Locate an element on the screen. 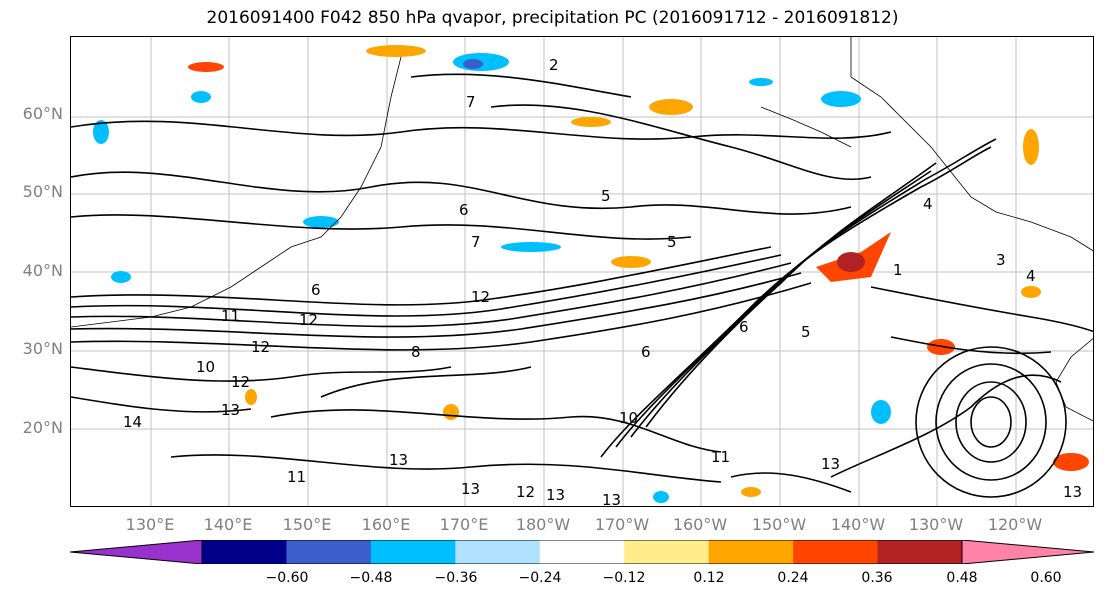  lat-label: 20°N is located at coordinates (42, 427).